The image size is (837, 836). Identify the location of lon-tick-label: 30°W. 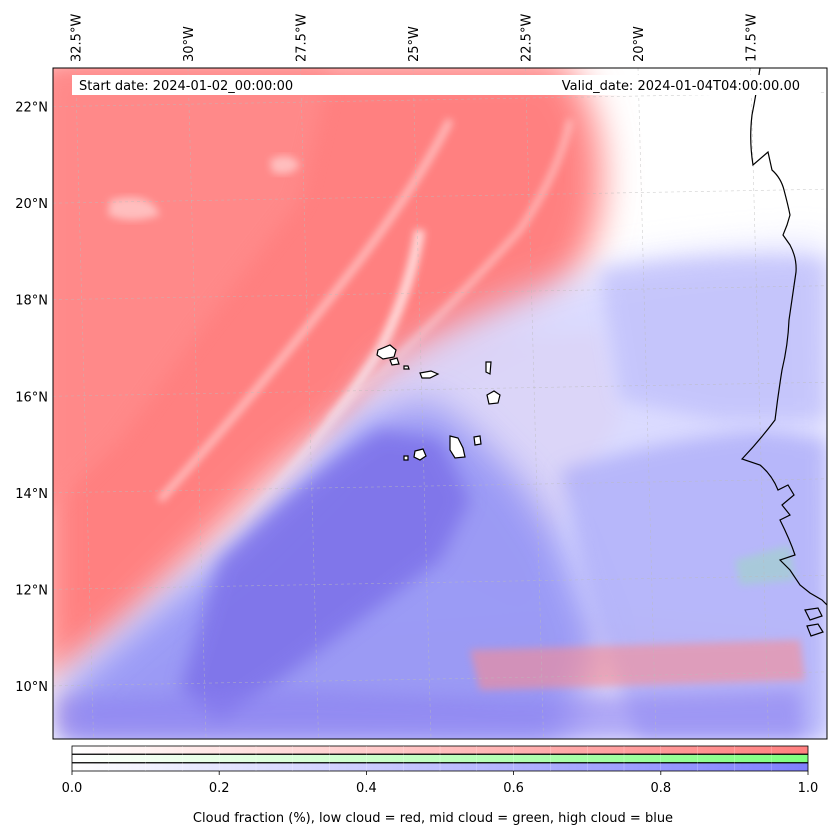
(189, 44).